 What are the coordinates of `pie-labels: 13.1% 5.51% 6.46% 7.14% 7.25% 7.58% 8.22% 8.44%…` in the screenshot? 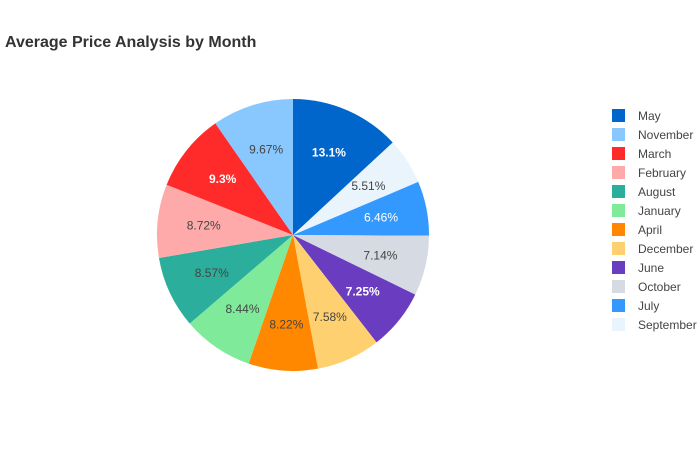 It's located at (293, 236).